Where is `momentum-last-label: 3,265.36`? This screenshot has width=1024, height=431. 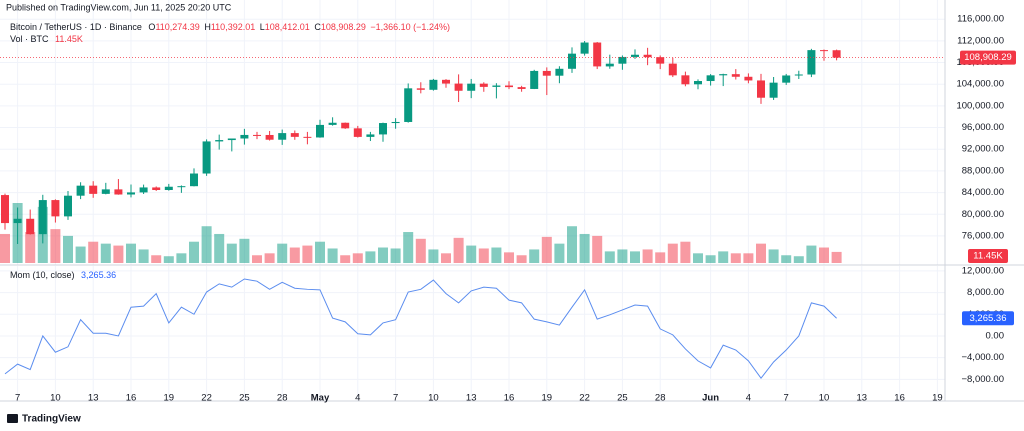 momentum-last-label: 3,265.36 is located at coordinates (988, 318).